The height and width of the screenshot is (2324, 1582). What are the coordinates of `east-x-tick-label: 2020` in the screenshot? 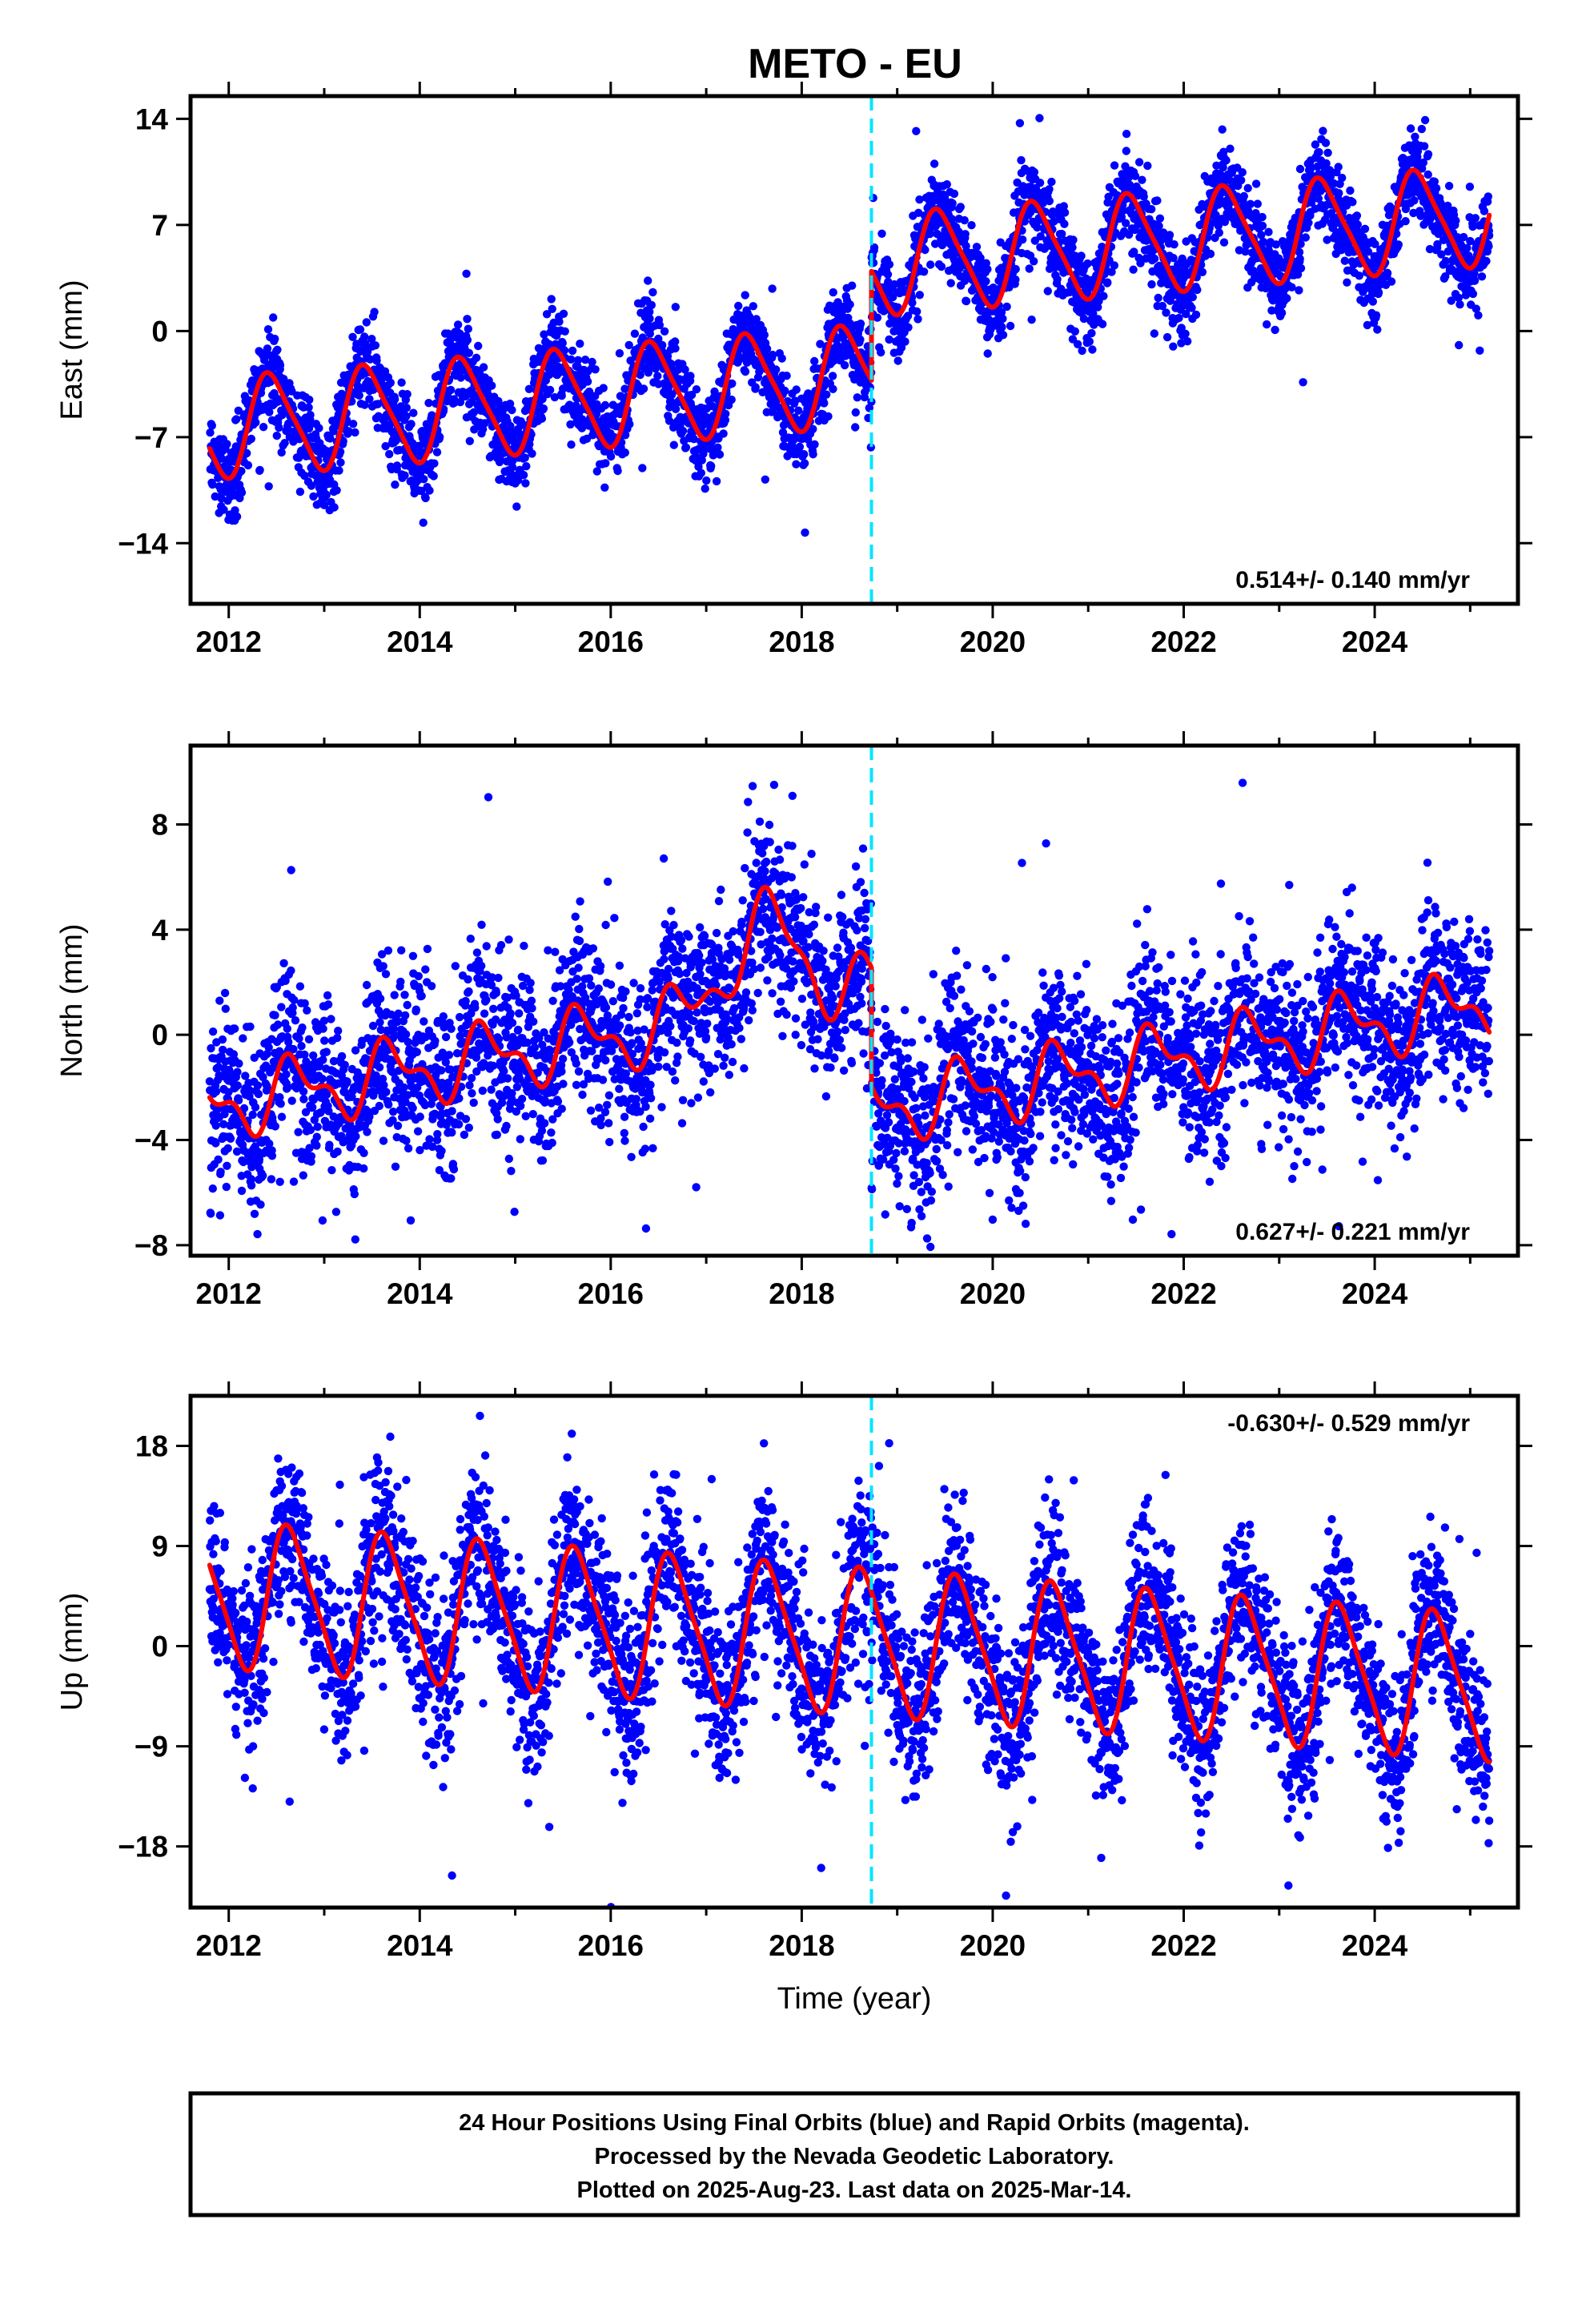 It's located at (993, 641).